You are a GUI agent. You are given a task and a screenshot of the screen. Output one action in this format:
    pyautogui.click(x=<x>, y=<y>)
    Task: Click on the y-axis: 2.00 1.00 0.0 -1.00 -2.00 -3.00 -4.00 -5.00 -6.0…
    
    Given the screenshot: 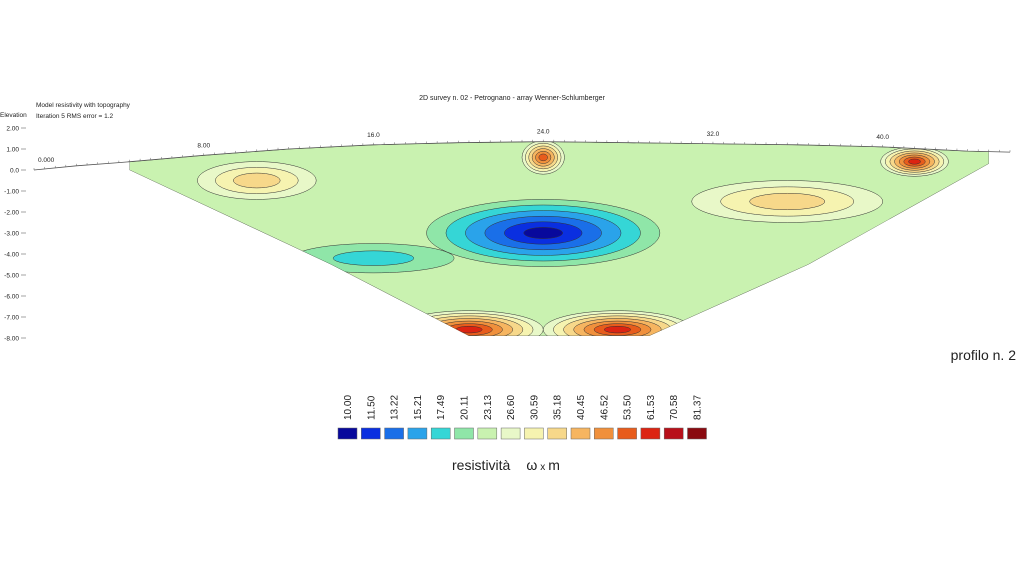 What is the action you would take?
    pyautogui.click(x=15, y=234)
    